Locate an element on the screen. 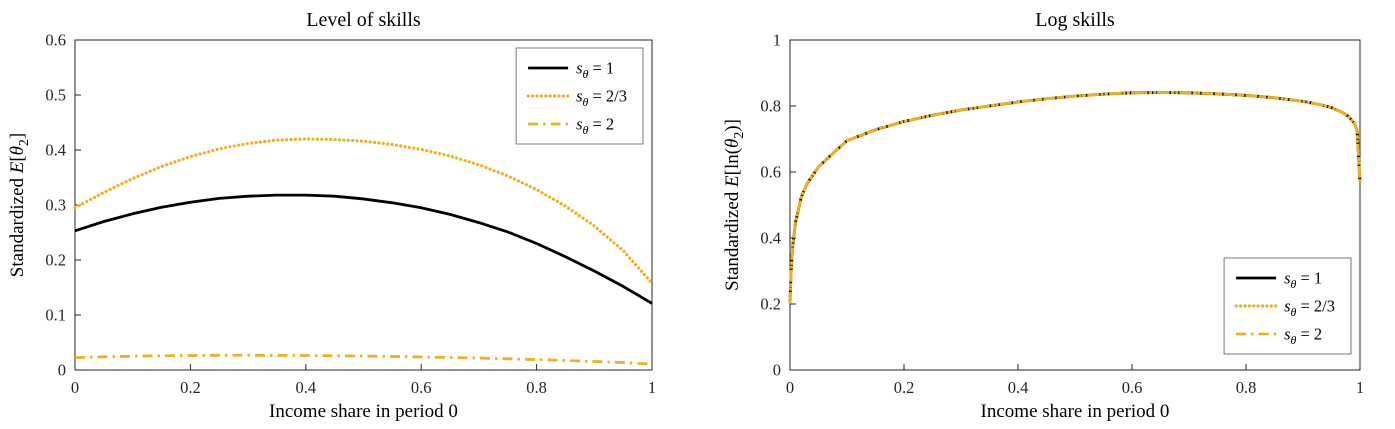  y-tick-label: 0.1 is located at coordinates (55, 315).